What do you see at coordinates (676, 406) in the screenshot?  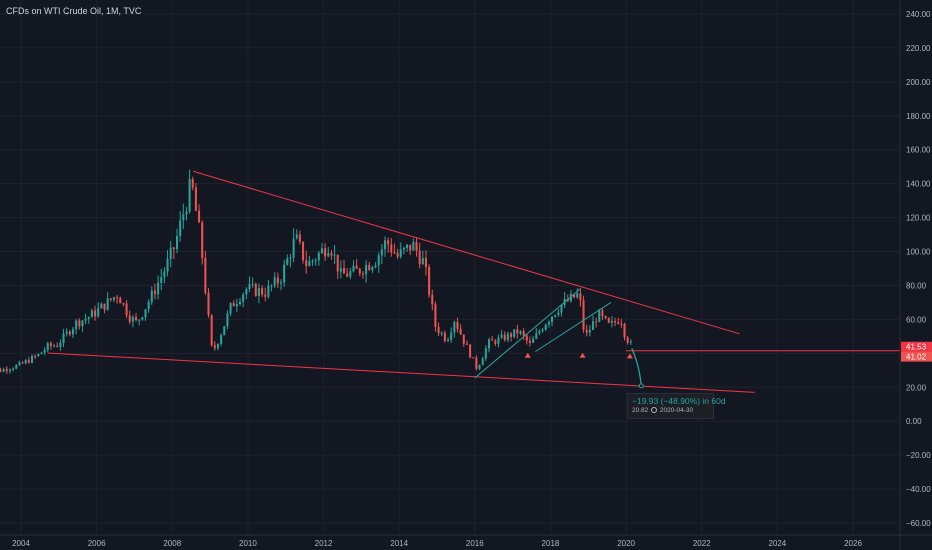 I see `measure-info-box: −19.93 (−48.90%) in 60d 20.82 2020-04-30` at bounding box center [676, 406].